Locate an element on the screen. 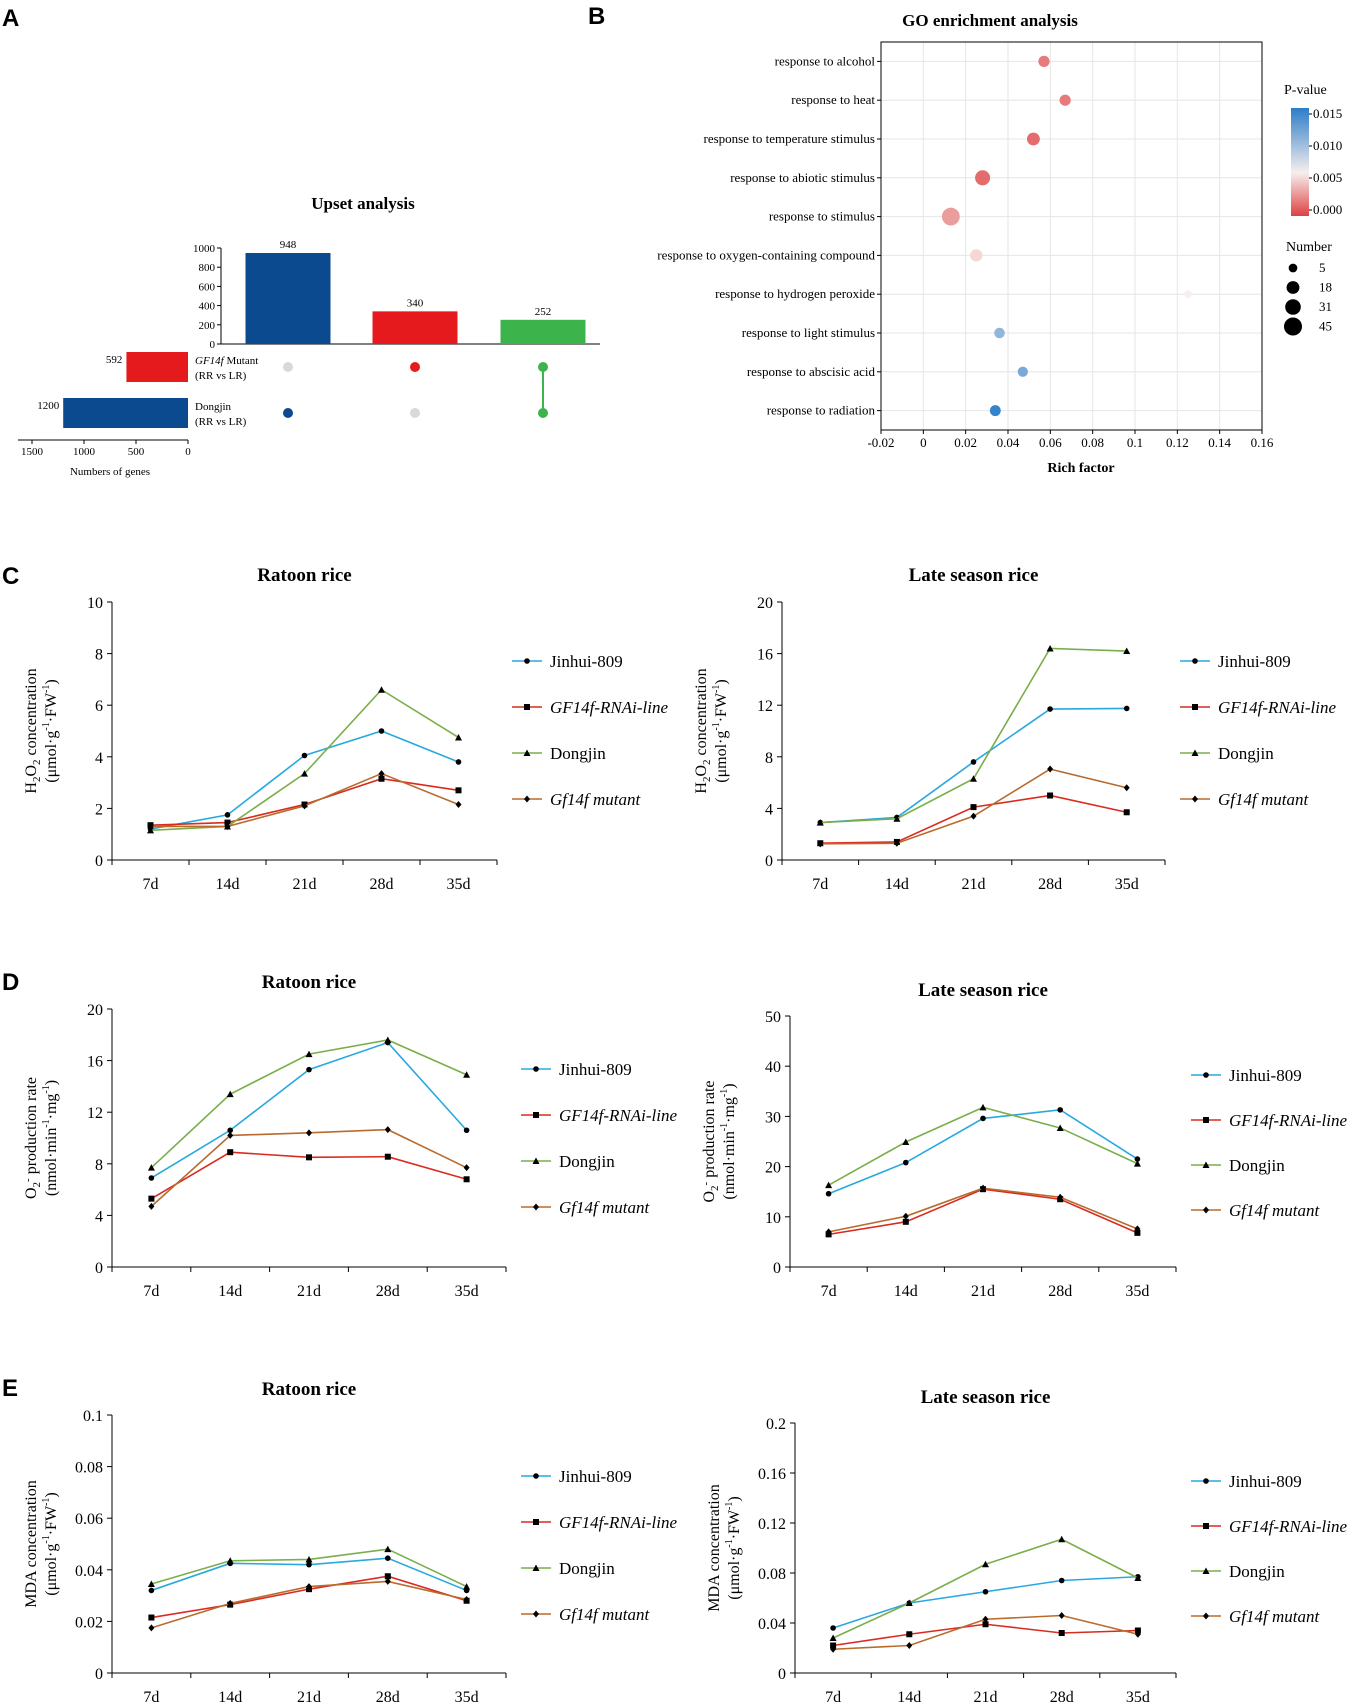 The height and width of the screenshot is (1707, 1358). line-ytick-label: 0.12 is located at coordinates (772, 1524).